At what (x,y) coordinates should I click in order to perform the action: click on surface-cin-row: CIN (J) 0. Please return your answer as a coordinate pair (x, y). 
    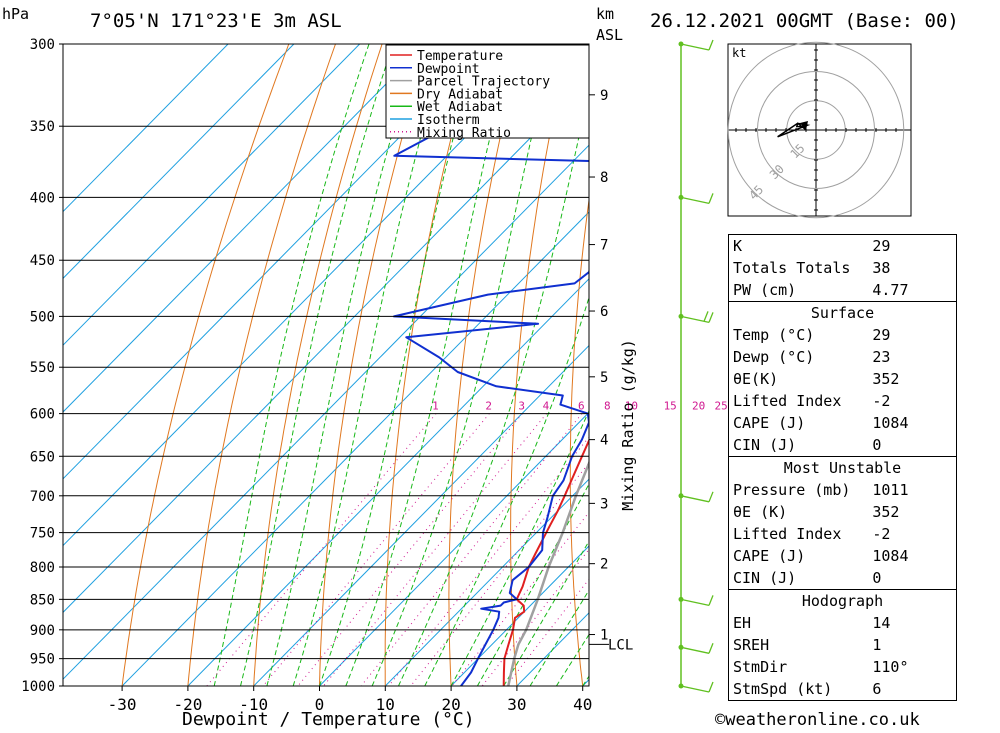
    Looking at the image, I should click on (842, 445).